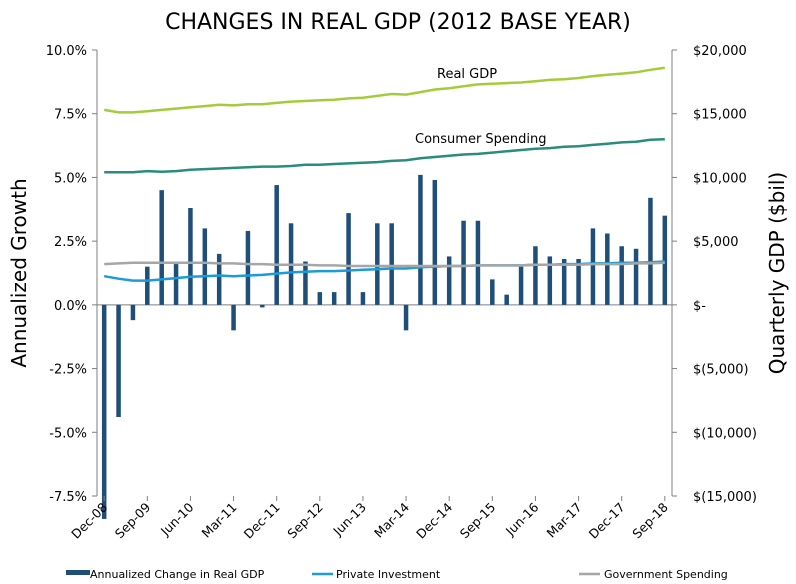 Image resolution: width=796 pixels, height=584 pixels. I want to click on legend-label-bars: Annualized Change in Real GDP, so click(177, 574).